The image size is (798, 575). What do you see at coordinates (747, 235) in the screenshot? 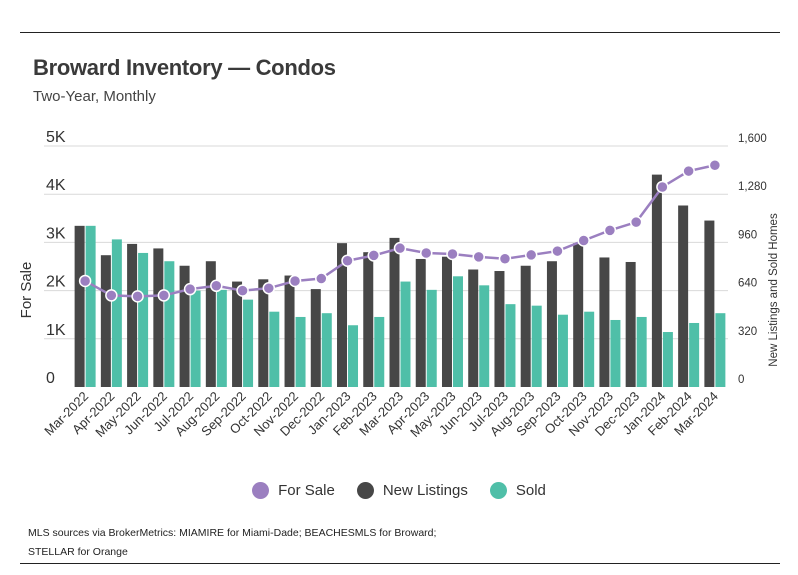
I see `y-tick-right: 960` at bounding box center [747, 235].